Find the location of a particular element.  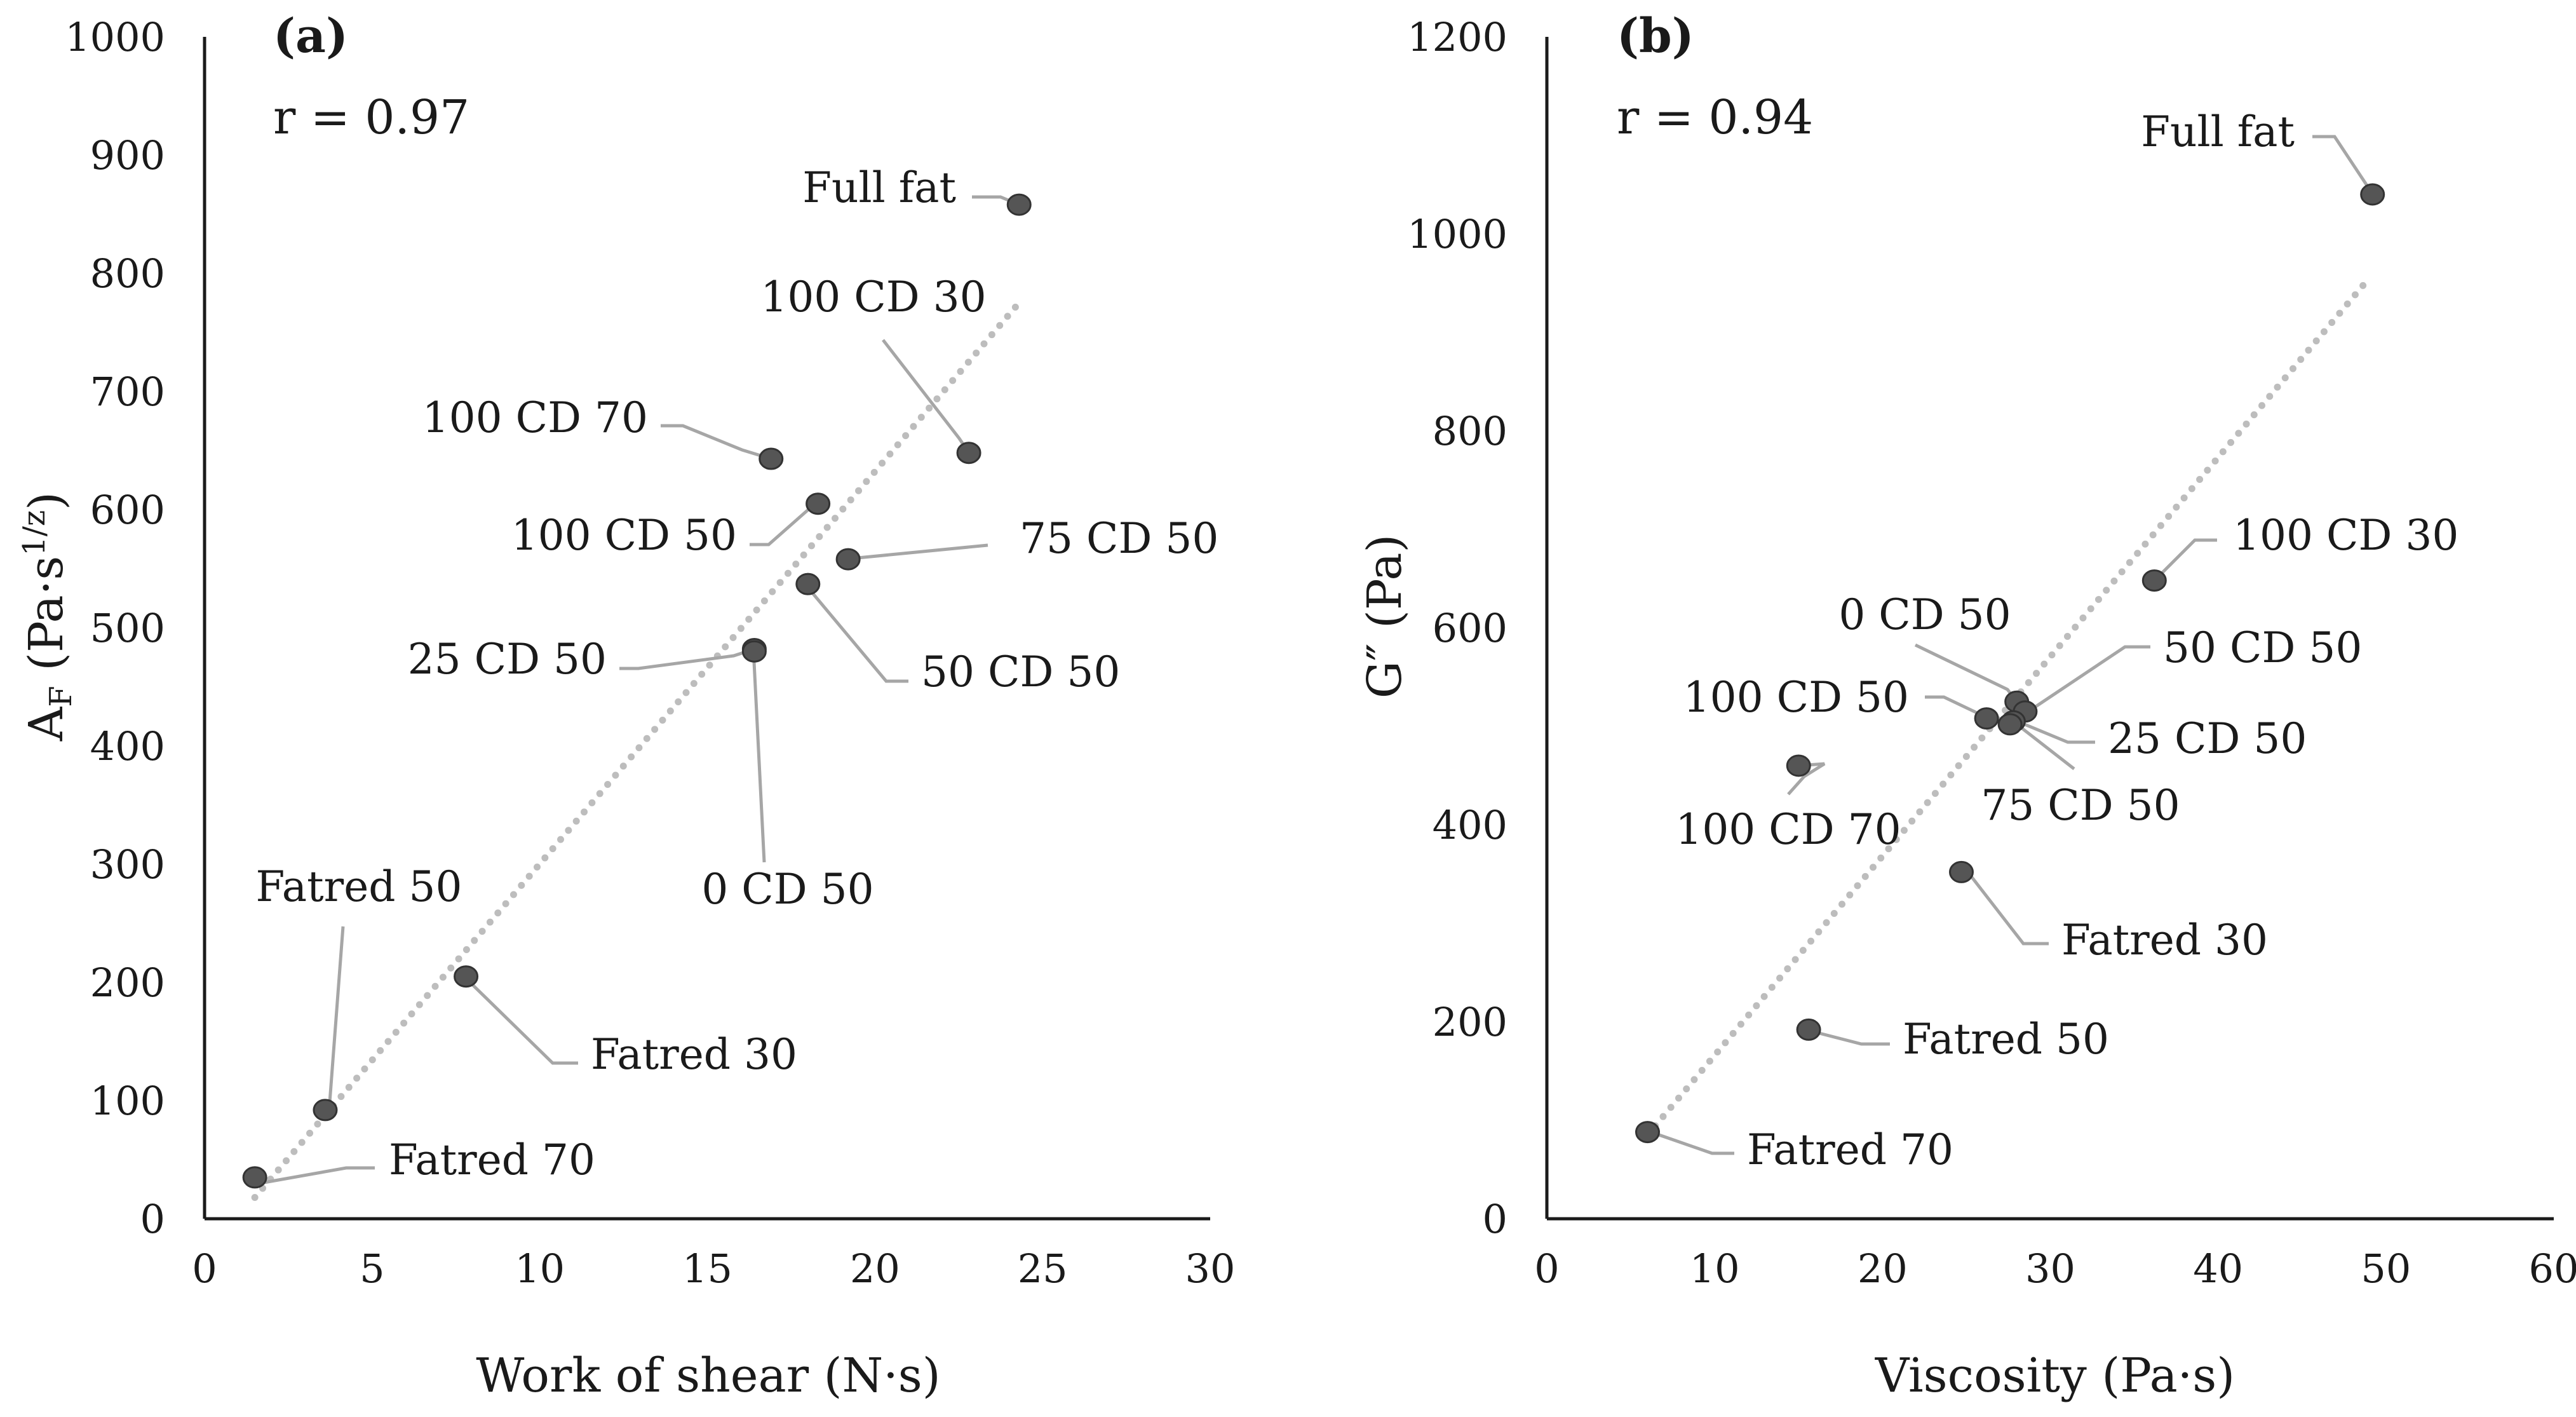

y-tick-labels-a: 0 100 200 300 400 500 600 700 800 900 1000 is located at coordinates (115, 628).